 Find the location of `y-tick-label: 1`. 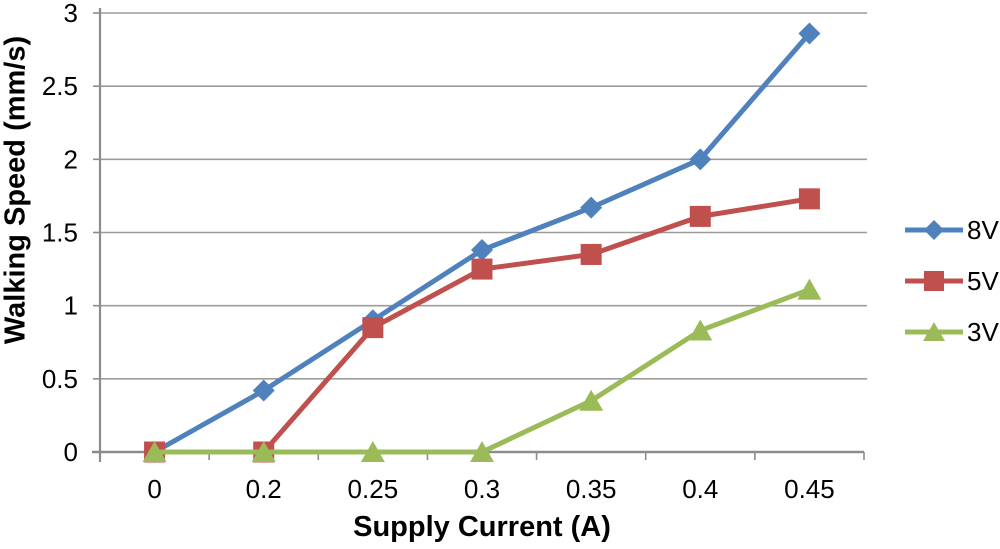

y-tick-label: 1 is located at coordinates (71, 306).